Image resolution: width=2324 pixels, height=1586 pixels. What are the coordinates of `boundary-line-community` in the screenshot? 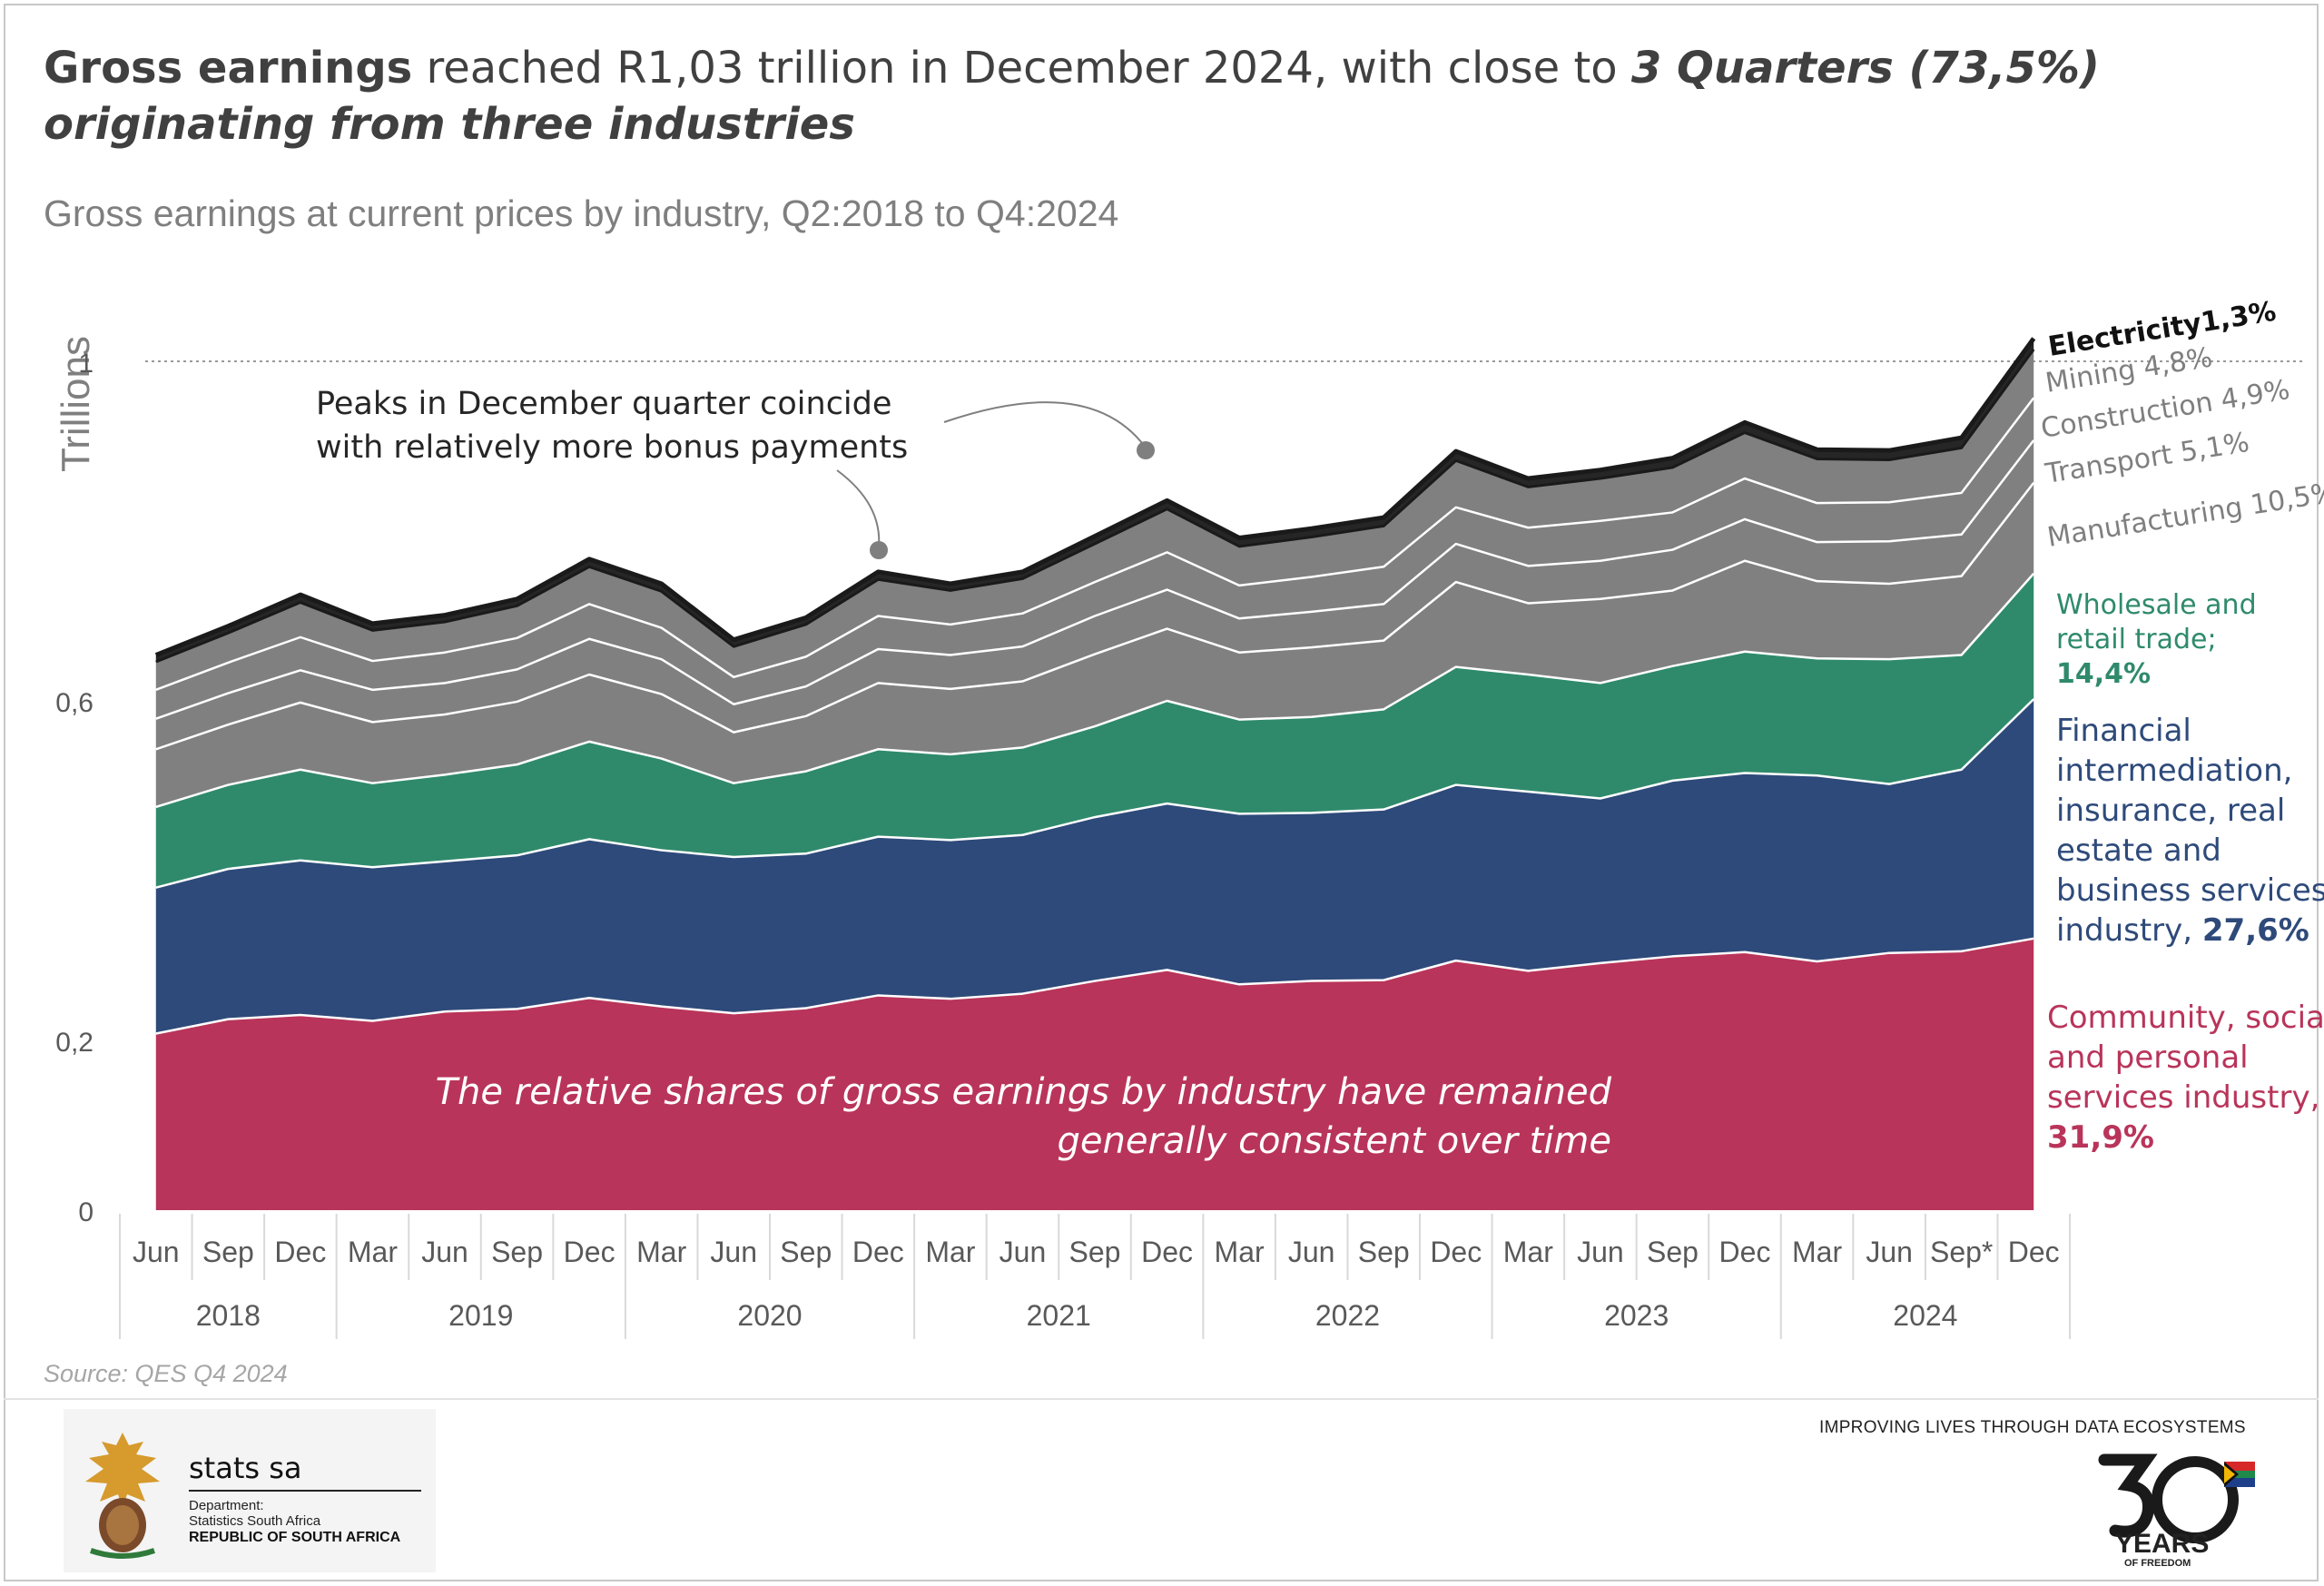 It's located at (1094, 986).